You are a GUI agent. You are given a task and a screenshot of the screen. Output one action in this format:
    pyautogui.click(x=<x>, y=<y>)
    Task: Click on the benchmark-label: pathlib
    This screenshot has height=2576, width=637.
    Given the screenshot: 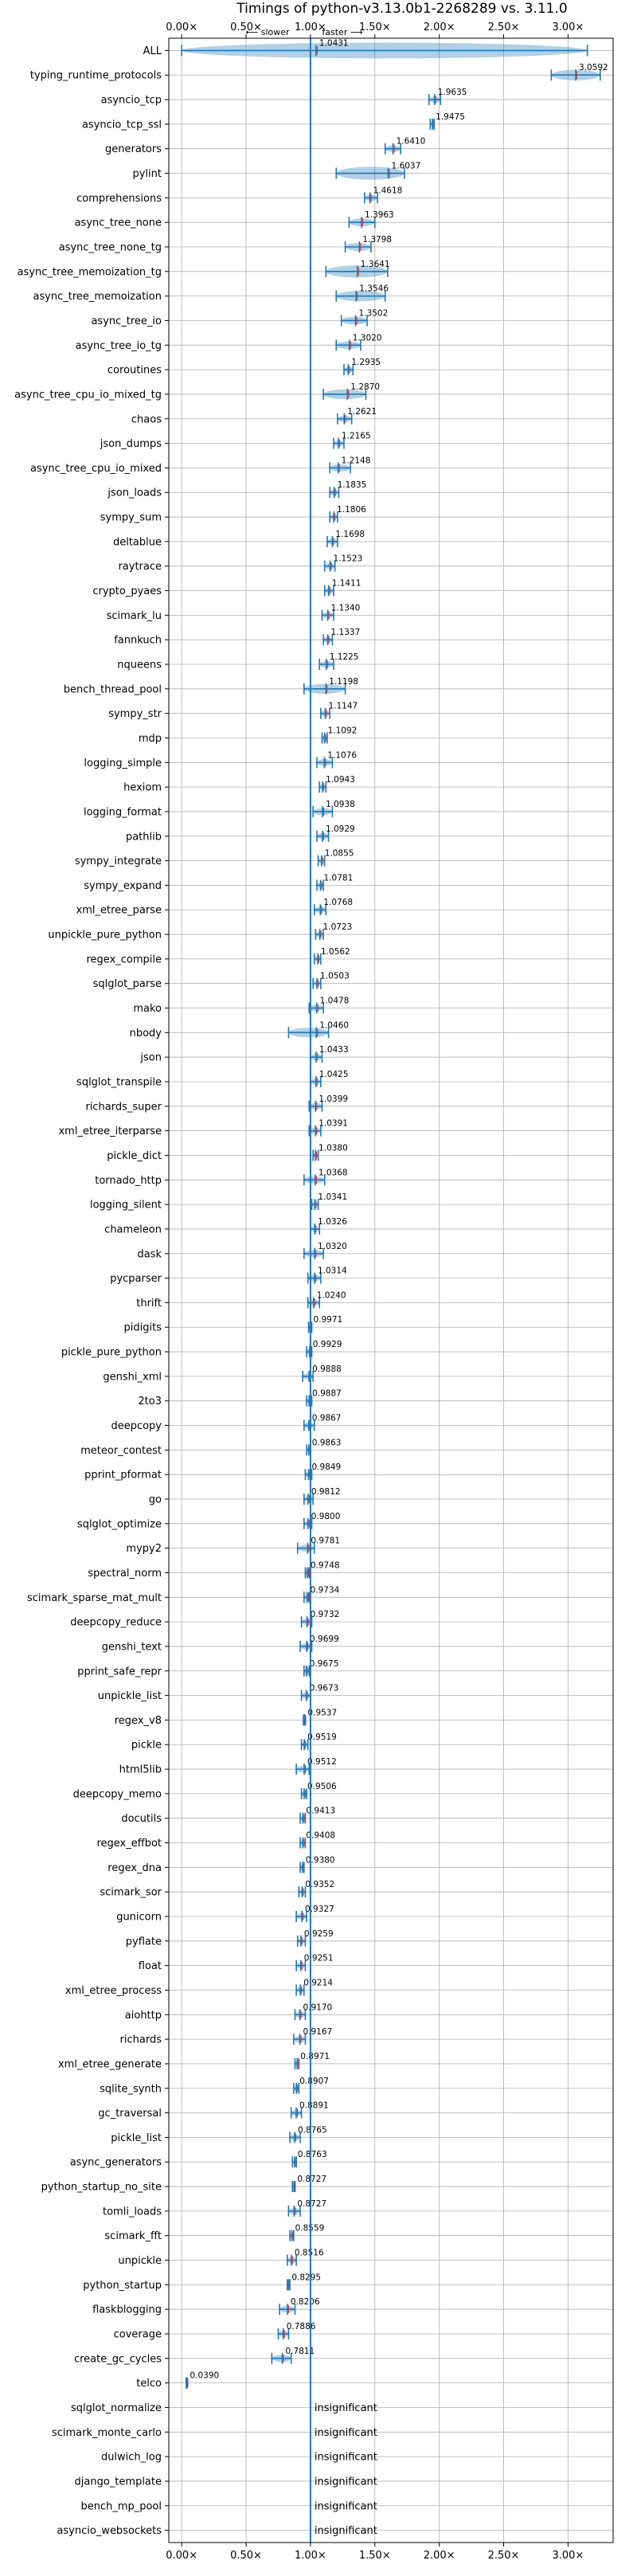 What is the action you would take?
    pyautogui.click(x=144, y=837)
    